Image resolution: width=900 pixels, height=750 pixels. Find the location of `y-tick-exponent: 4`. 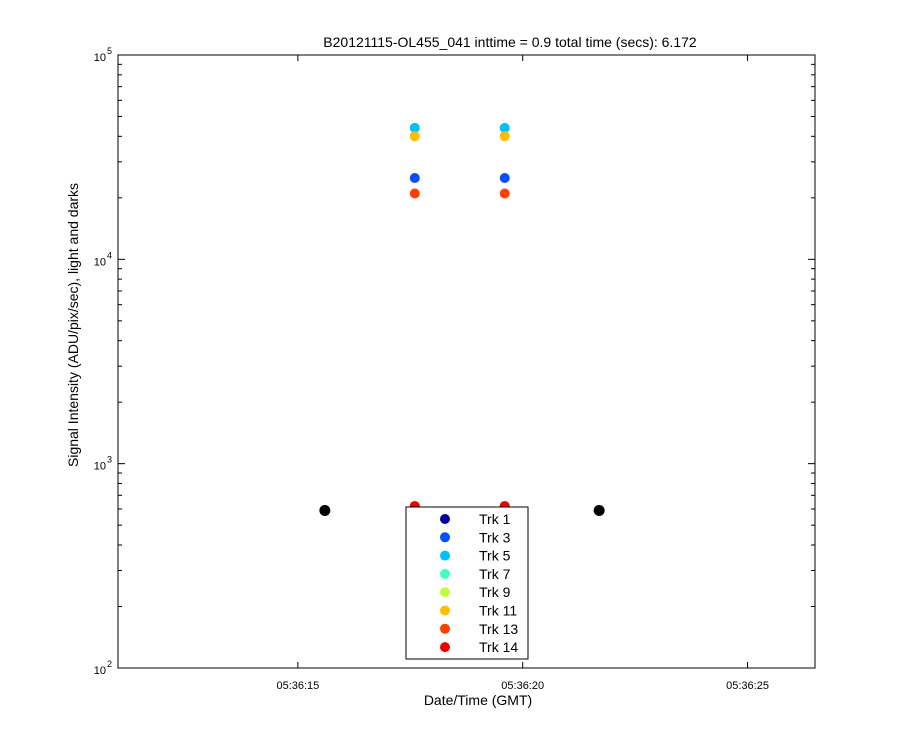

y-tick-exponent: 4 is located at coordinates (109, 255).